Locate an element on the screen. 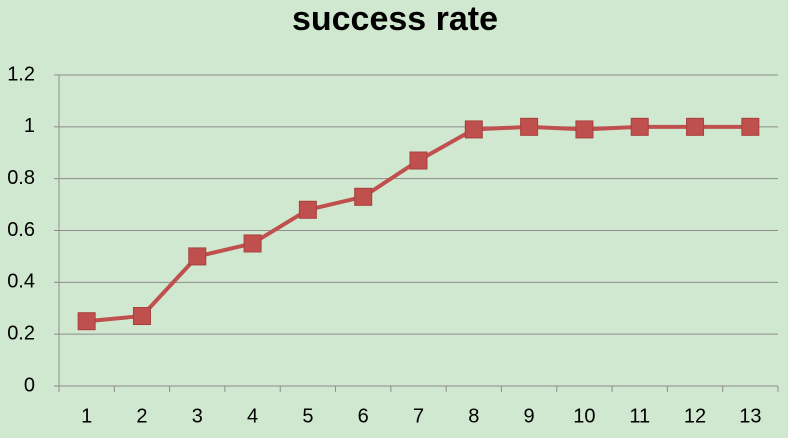  x-tick-label: 8 is located at coordinates (473, 416).